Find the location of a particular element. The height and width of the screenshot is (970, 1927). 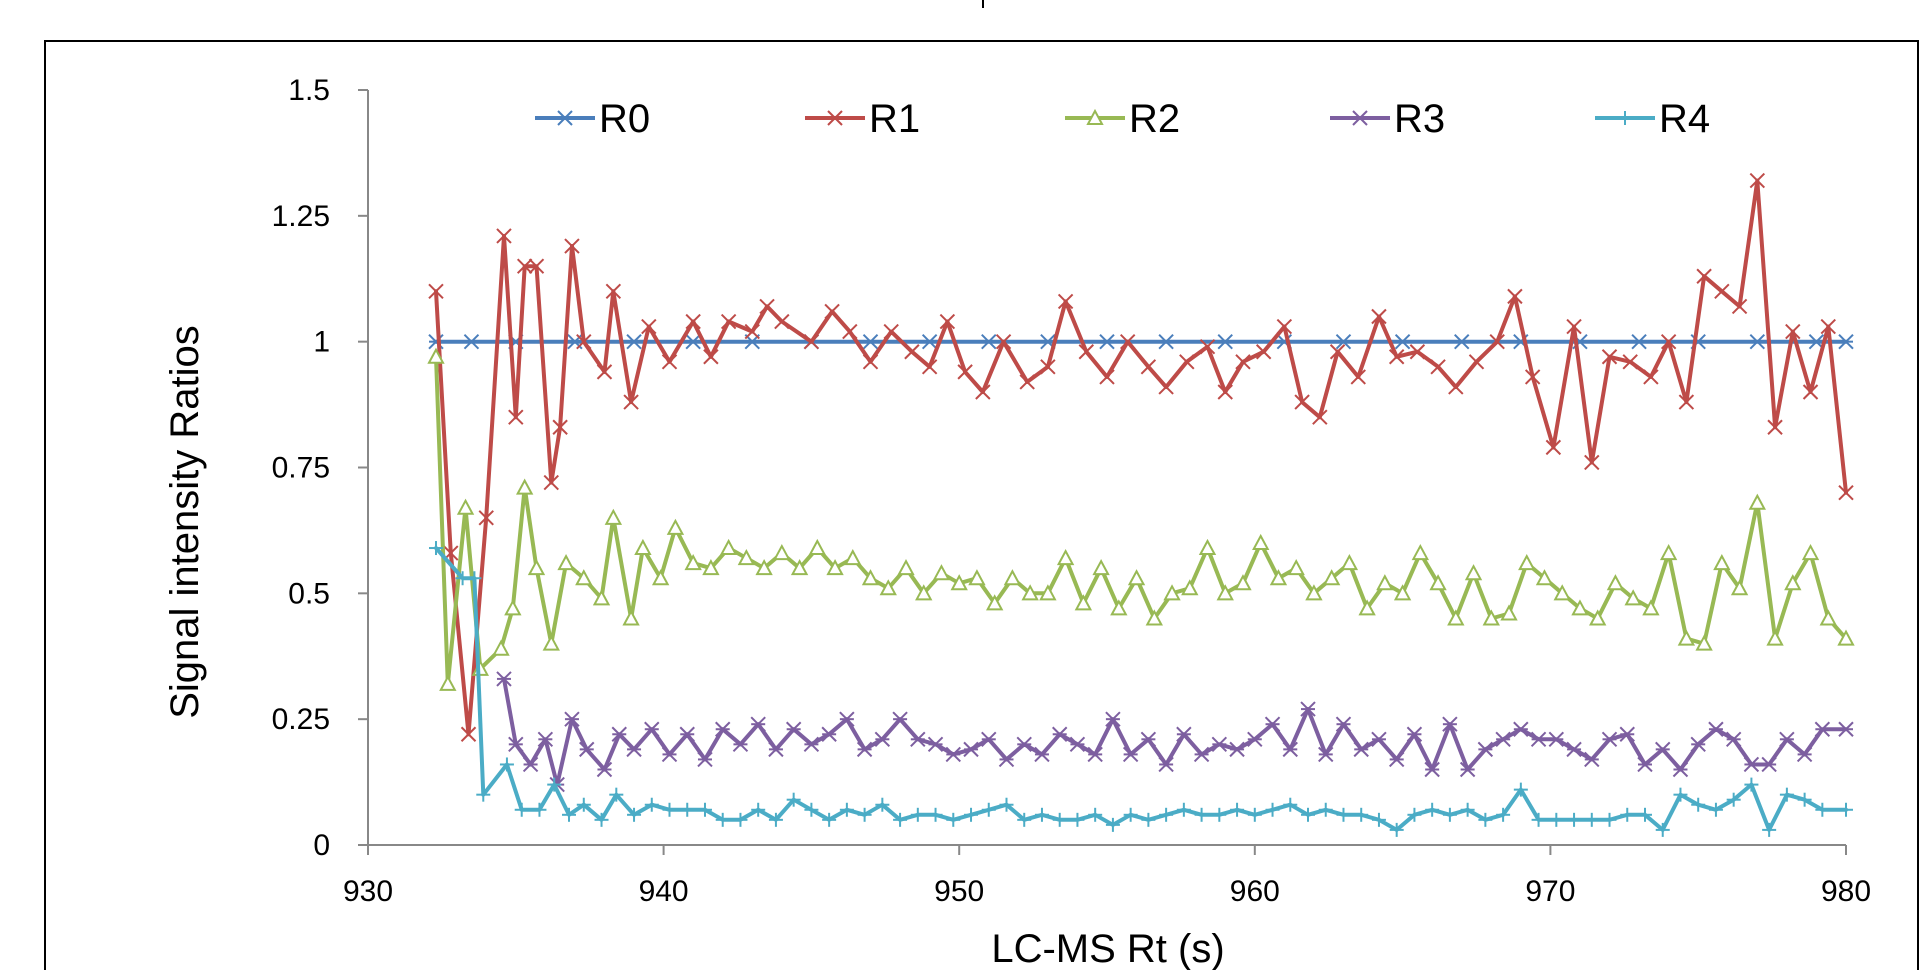

y-axis-title: Signal intensity Ratios is located at coordinates (185, 522).